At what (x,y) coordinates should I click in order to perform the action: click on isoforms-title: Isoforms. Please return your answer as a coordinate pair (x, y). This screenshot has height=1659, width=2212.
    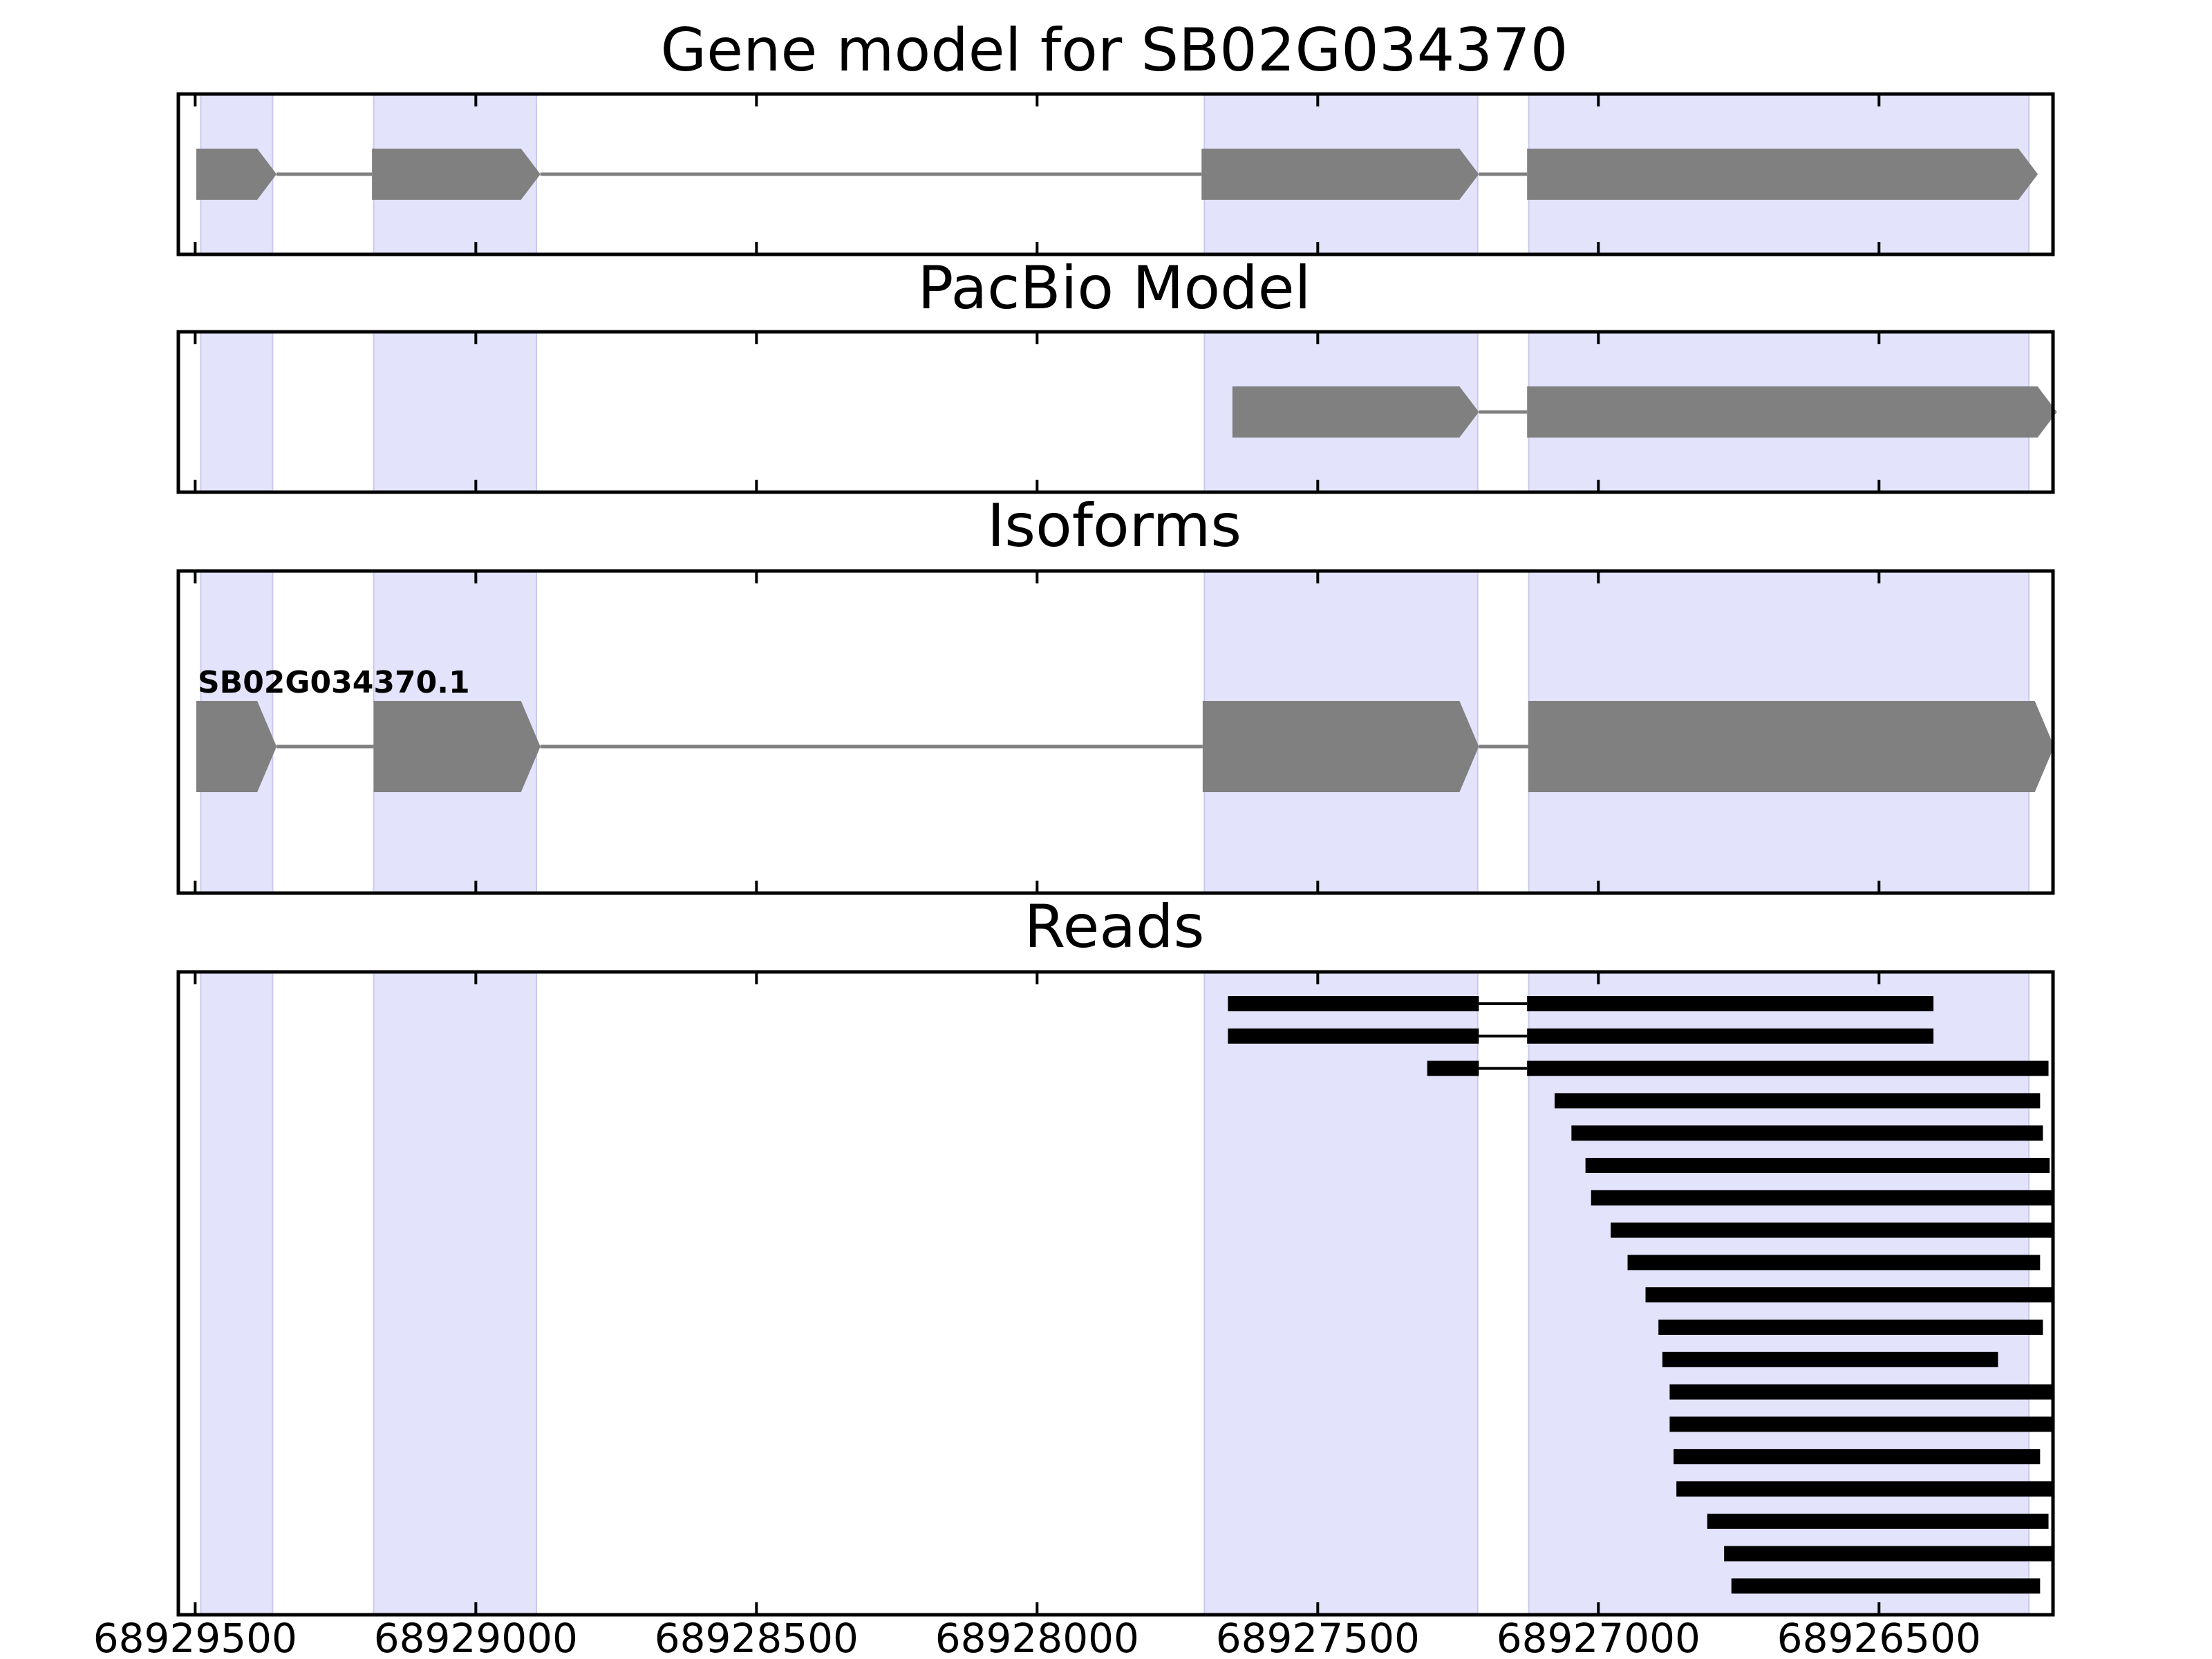
    Looking at the image, I should click on (1114, 526).